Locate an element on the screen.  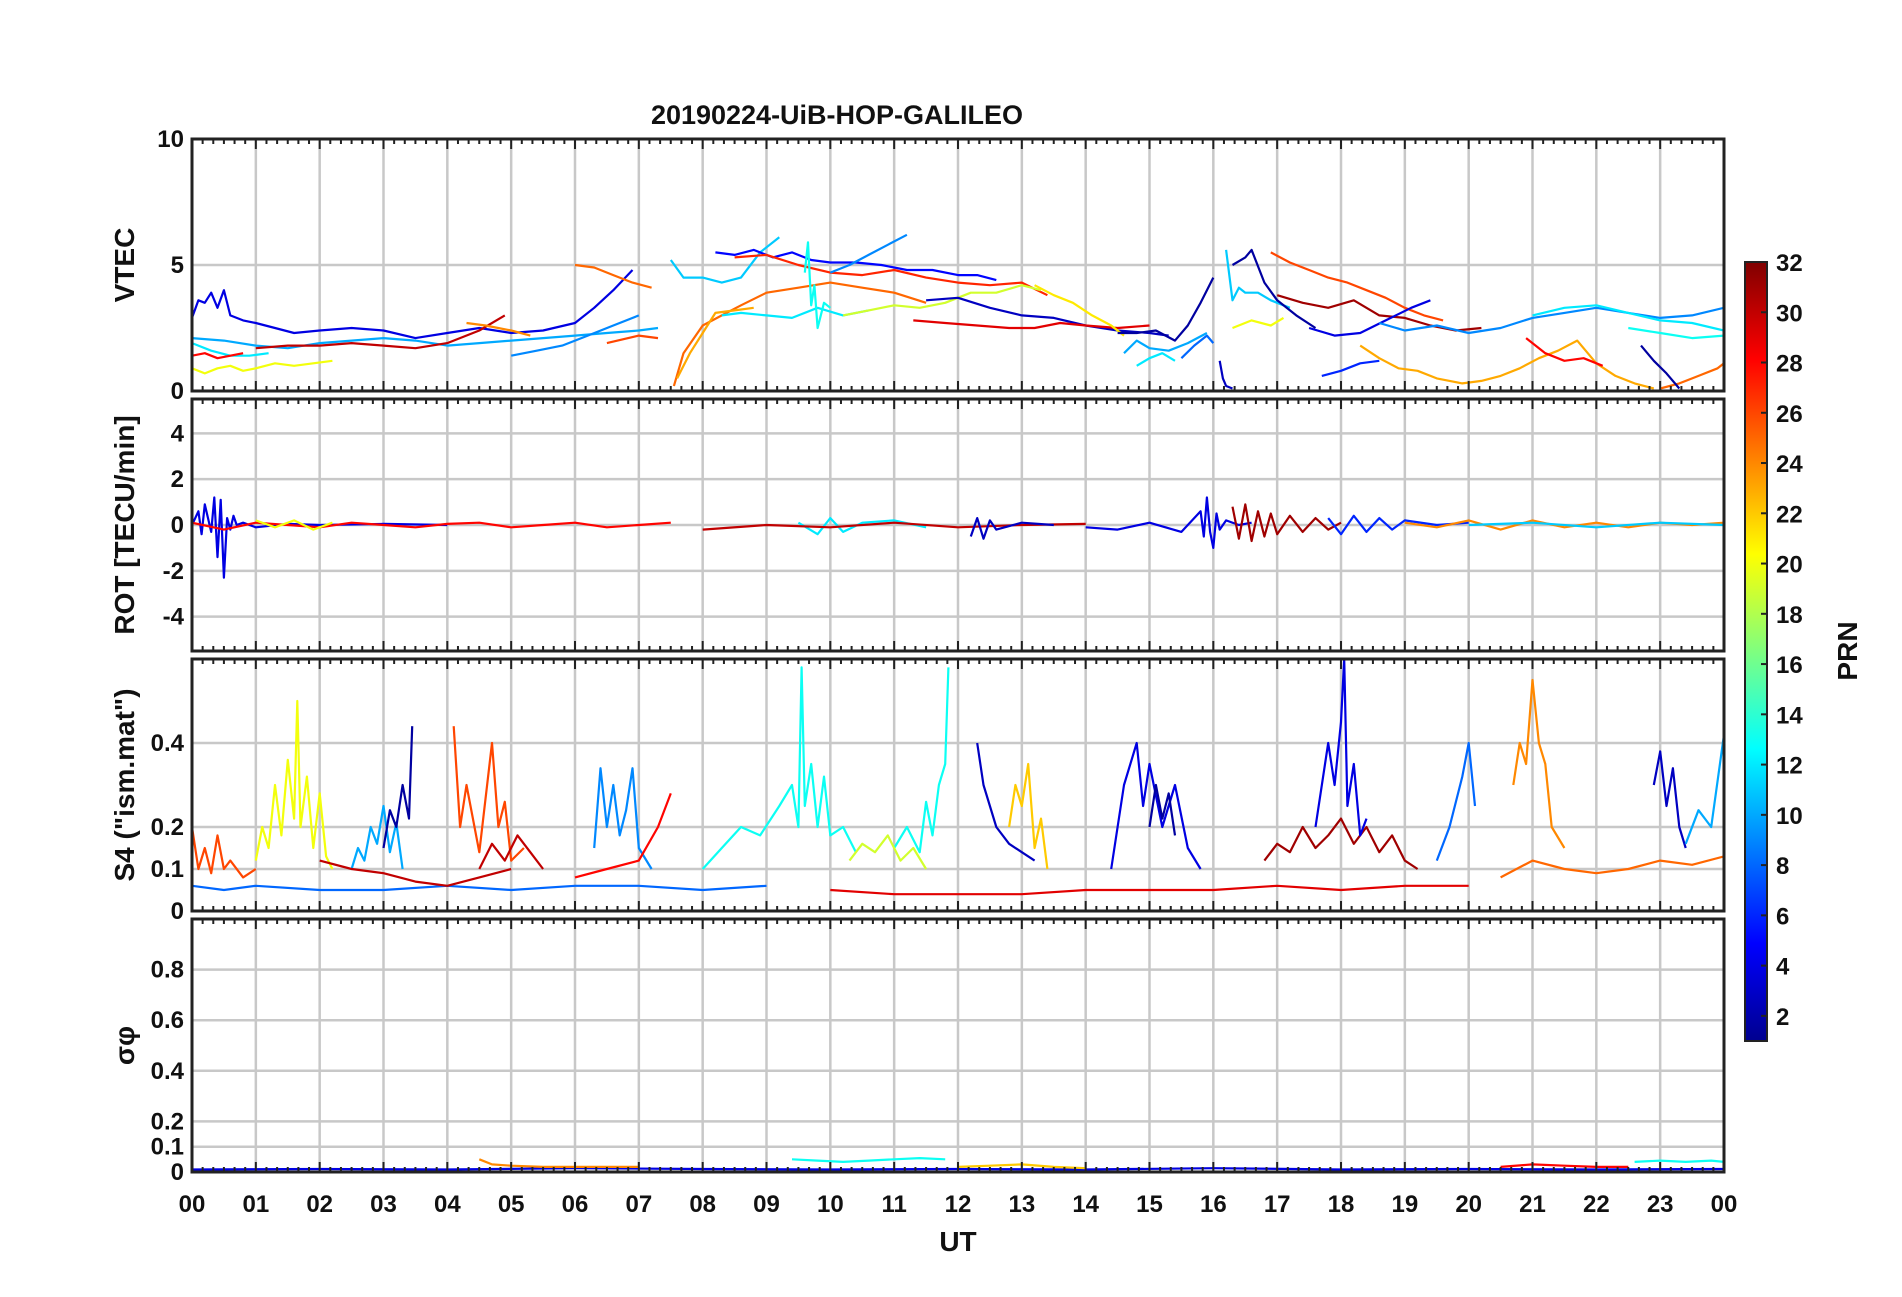
colorbar-tick-label: 20 is located at coordinates (1789, 565).